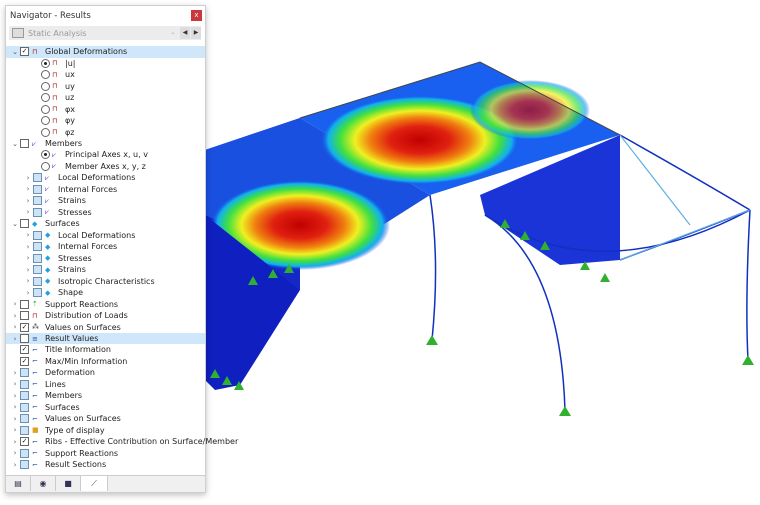 The width and height of the screenshot is (760, 505). What do you see at coordinates (105, 86) in the screenshot?
I see `tree-item: ⊓ uy` at bounding box center [105, 86].